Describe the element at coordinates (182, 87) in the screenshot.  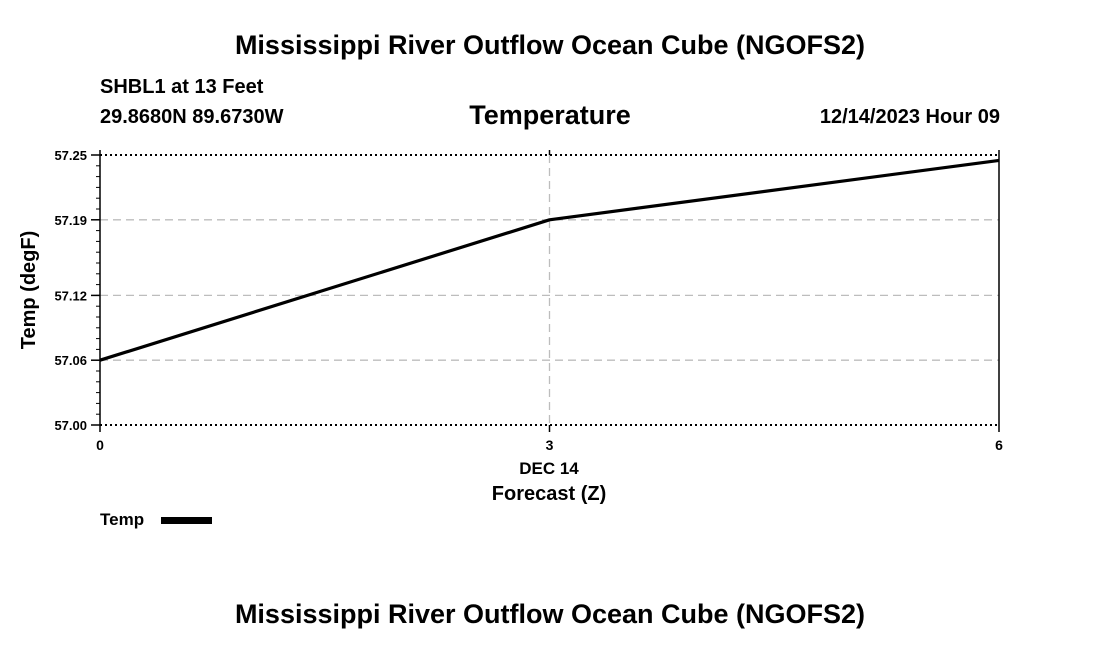
I see `station-label: SHBL1 at 13 Feet` at that location.